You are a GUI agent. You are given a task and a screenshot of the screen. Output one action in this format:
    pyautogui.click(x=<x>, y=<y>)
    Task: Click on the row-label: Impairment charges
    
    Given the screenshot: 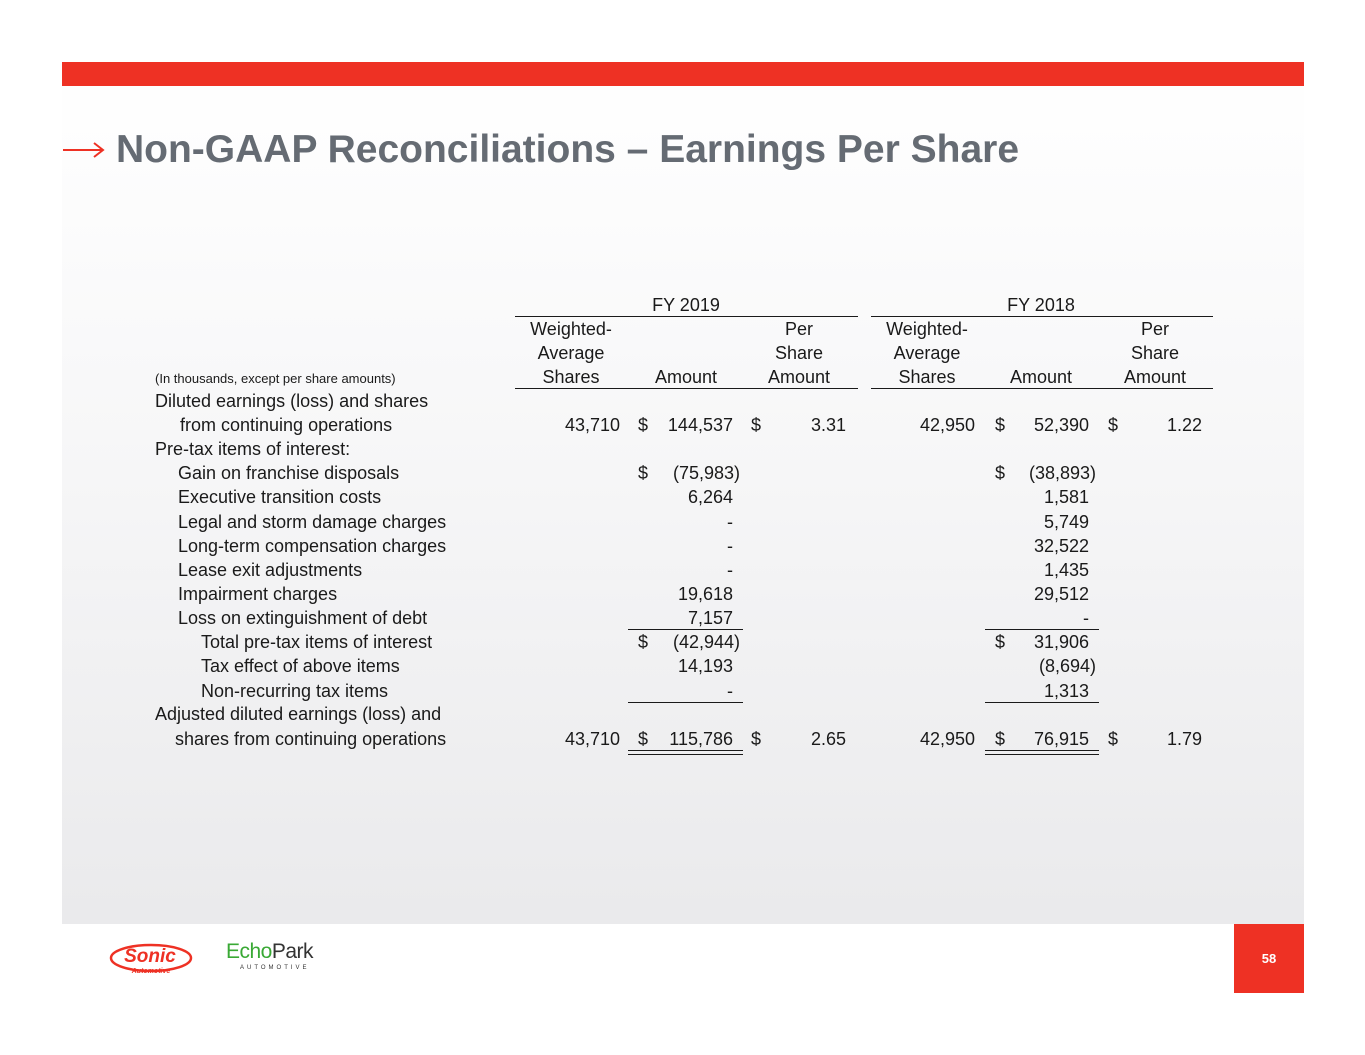 What is the action you would take?
    pyautogui.click(x=258, y=594)
    